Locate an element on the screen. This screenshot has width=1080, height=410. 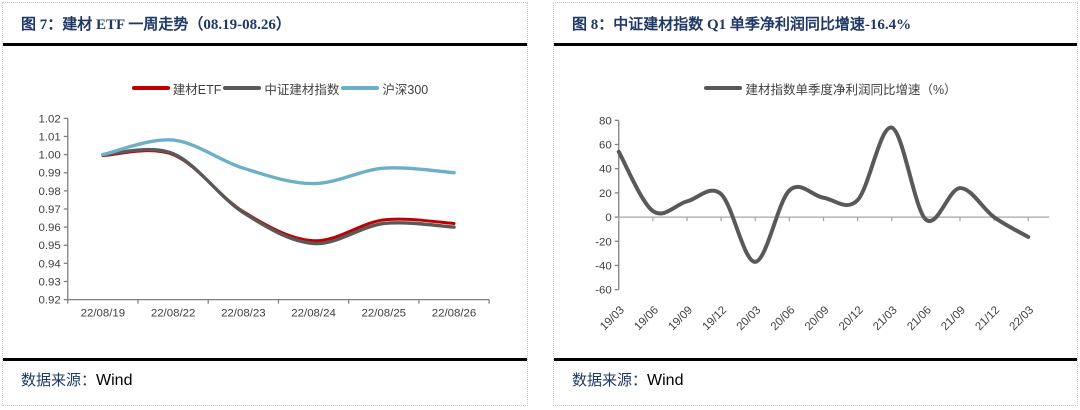
y-tick-label: 0.97 is located at coordinates (50, 210).